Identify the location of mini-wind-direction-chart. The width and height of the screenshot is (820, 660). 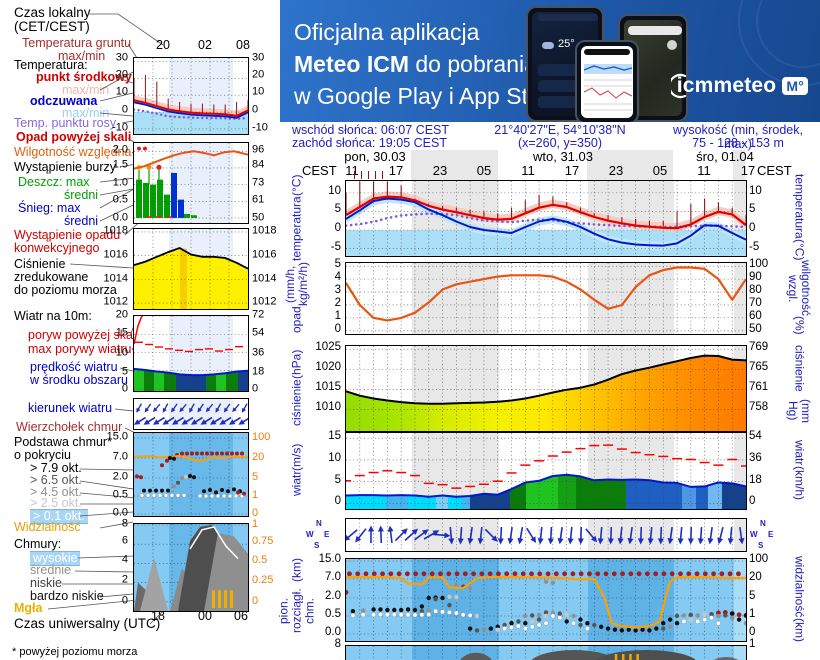
(191, 414).